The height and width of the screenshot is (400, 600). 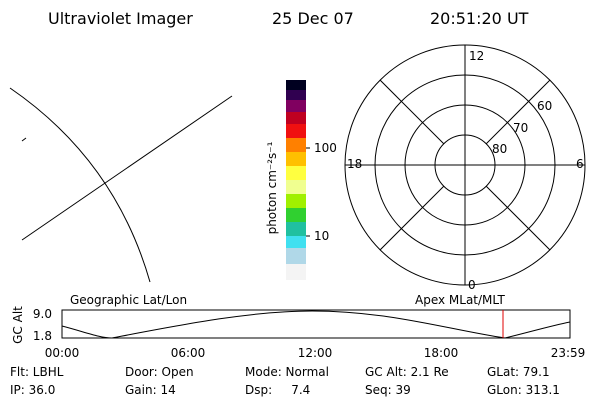 What do you see at coordinates (128, 300) in the screenshot?
I see `plot-title: Geographic Lat/Lon` at bounding box center [128, 300].